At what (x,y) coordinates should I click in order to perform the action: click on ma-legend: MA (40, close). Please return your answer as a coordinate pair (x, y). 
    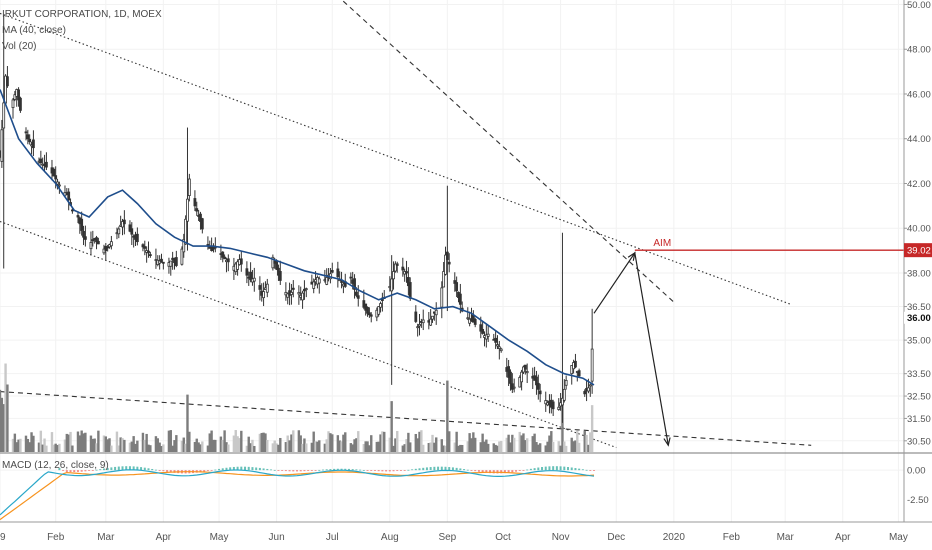
    Looking at the image, I should click on (34, 30).